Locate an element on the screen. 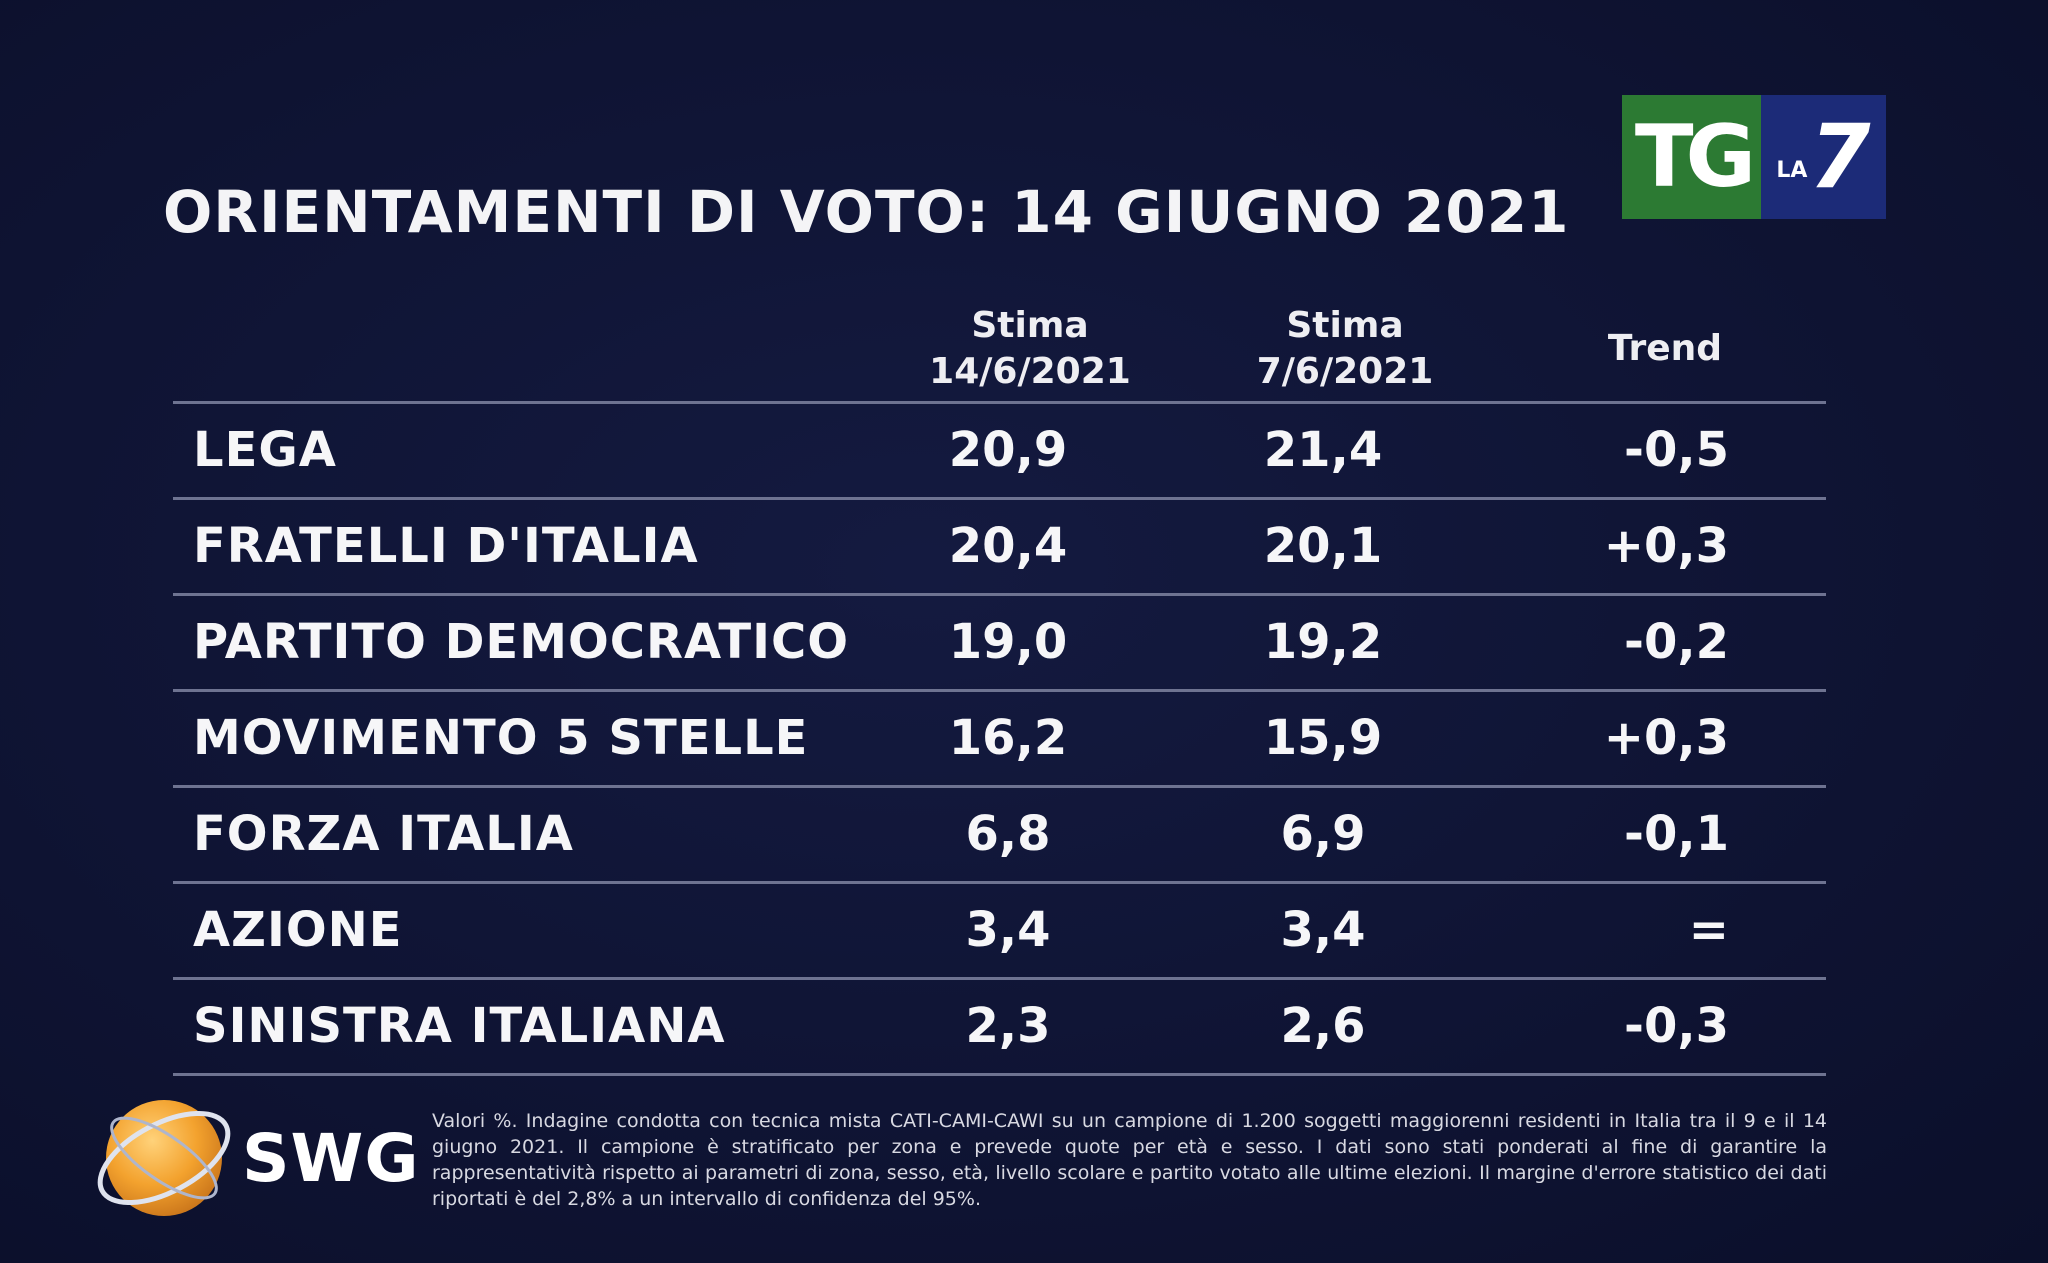 Image resolution: width=2048 pixels, height=1263 pixels. column-header-trend: Trend is located at coordinates (1665, 349).